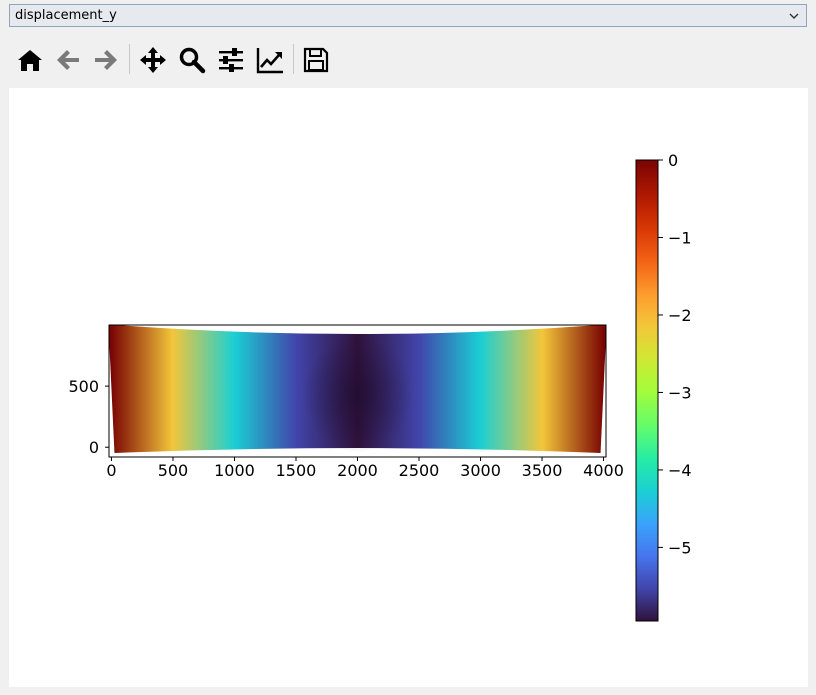  I want to click on x-tick-label: 2500, so click(419, 470).